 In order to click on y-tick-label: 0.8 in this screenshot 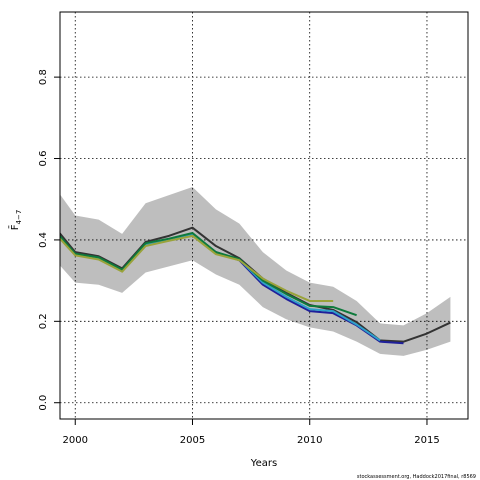, I will do `click(43, 77)`.